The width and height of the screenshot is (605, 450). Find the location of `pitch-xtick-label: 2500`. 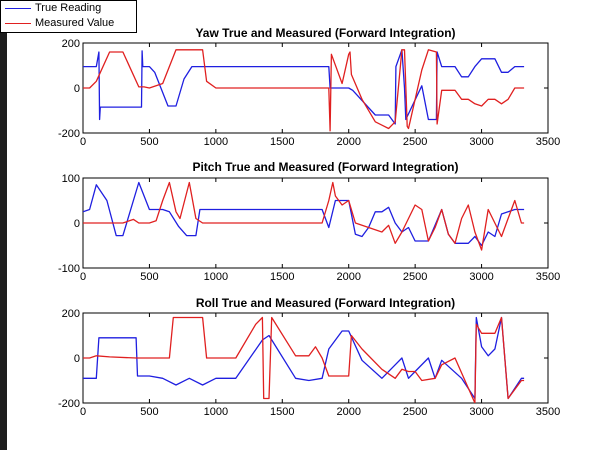

pitch-xtick-label: 2500 is located at coordinates (415, 277).